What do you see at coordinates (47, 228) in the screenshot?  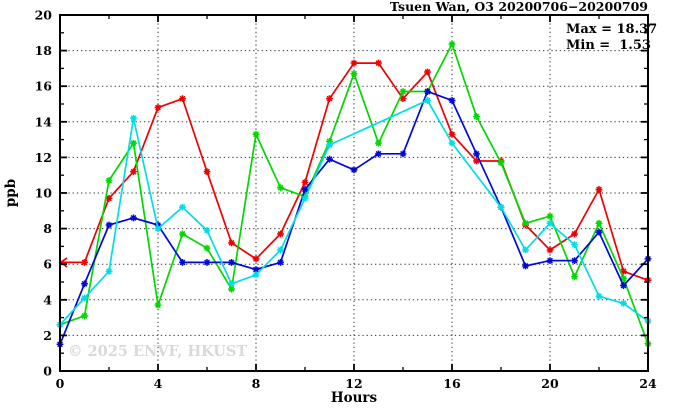 I see `y-tick-label: 8` at bounding box center [47, 228].